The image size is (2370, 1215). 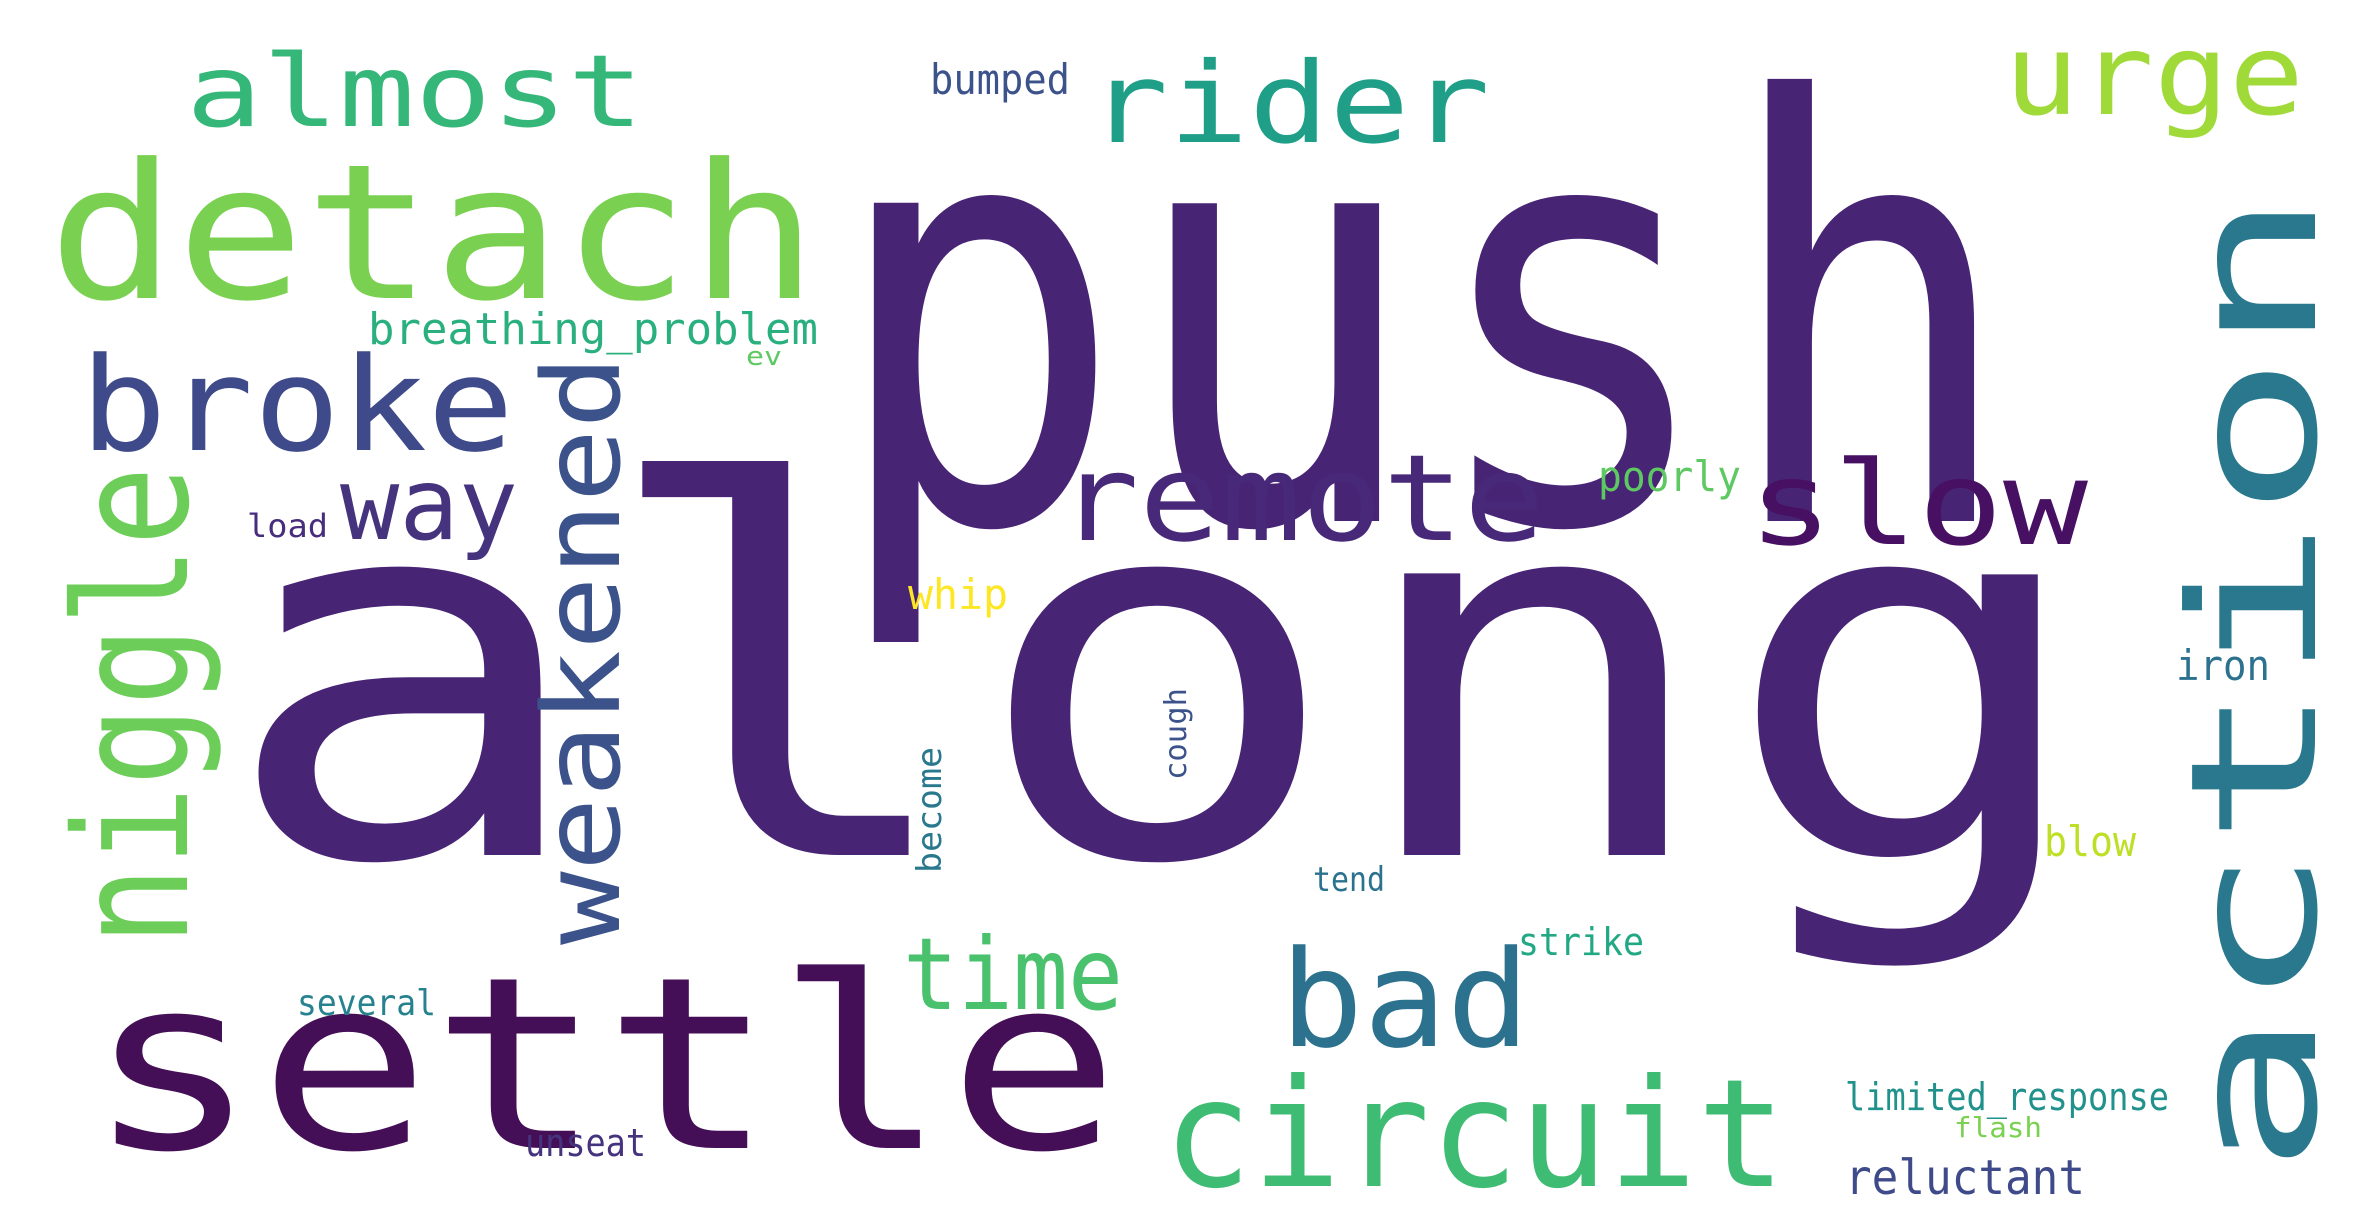 What do you see at coordinates (1405, 1000) in the screenshot?
I see `word-bad: bad` at bounding box center [1405, 1000].